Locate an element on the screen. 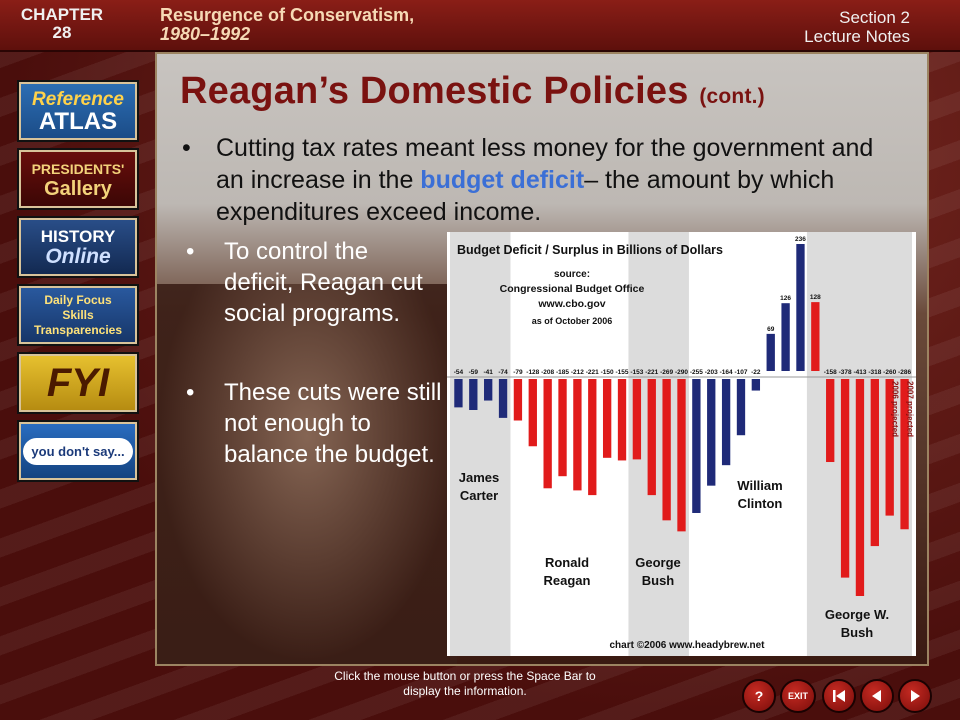  bar-value-label: -290 is located at coordinates (681, 372).